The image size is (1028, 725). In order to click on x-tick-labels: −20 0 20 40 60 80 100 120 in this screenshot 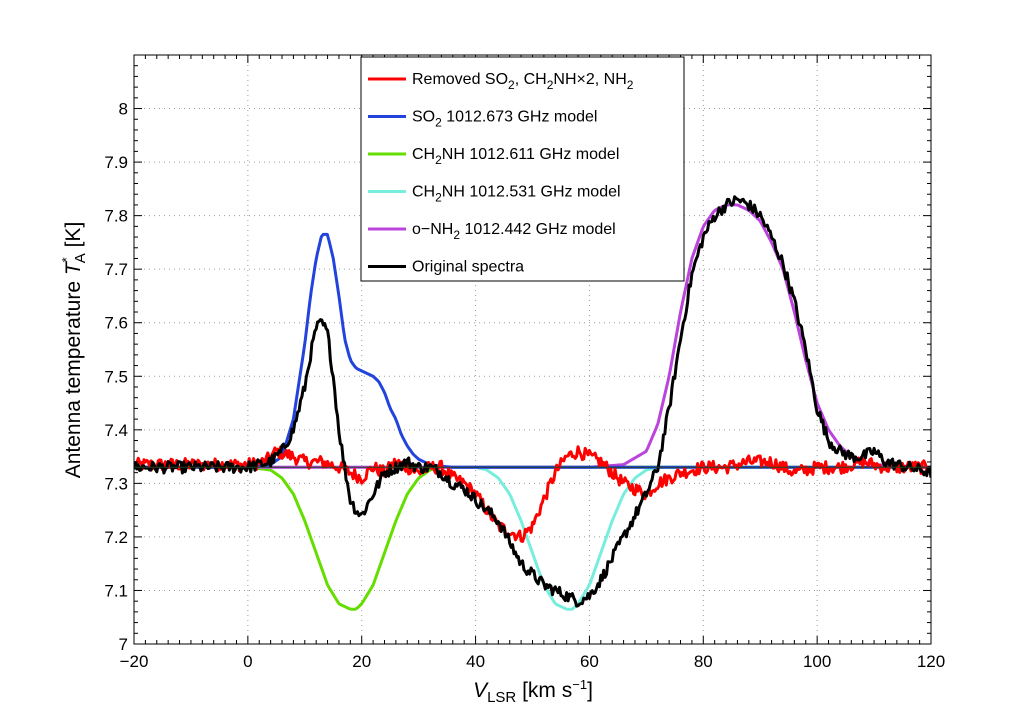, I will do `click(533, 661)`.